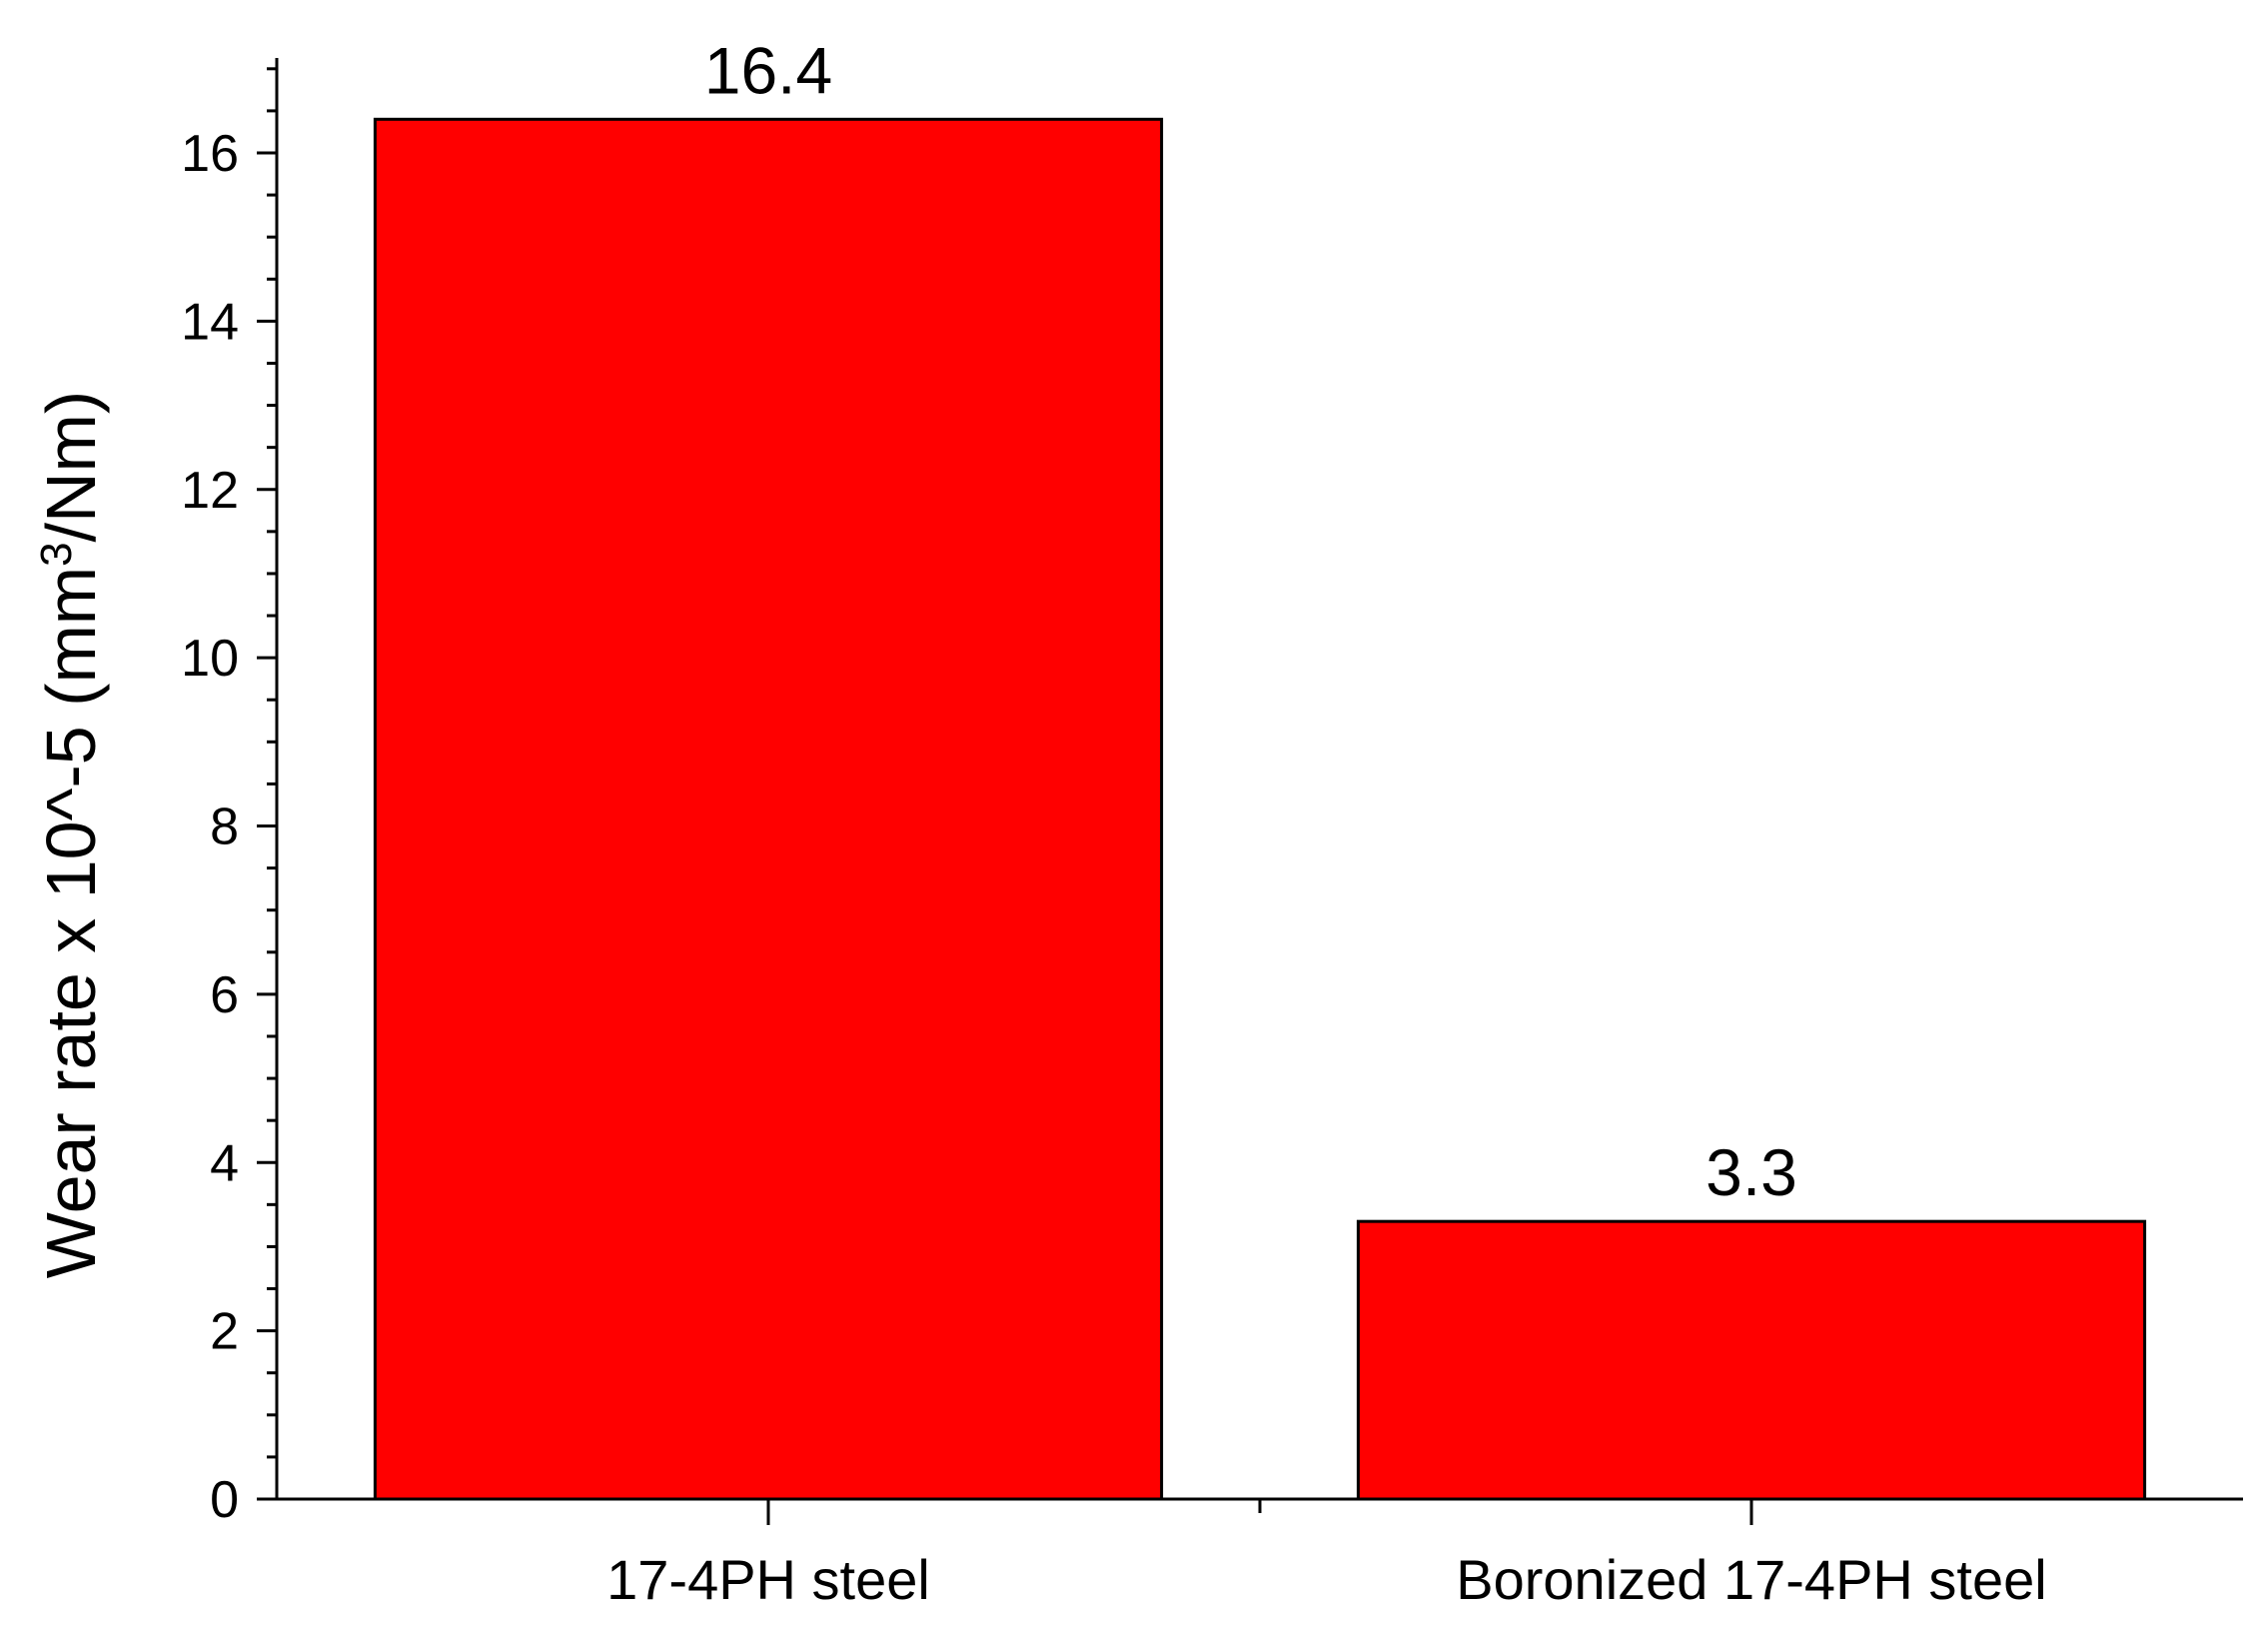 The height and width of the screenshot is (1625, 2268). I want to click on x-category-label: 17-4PH steel, so click(768, 1580).